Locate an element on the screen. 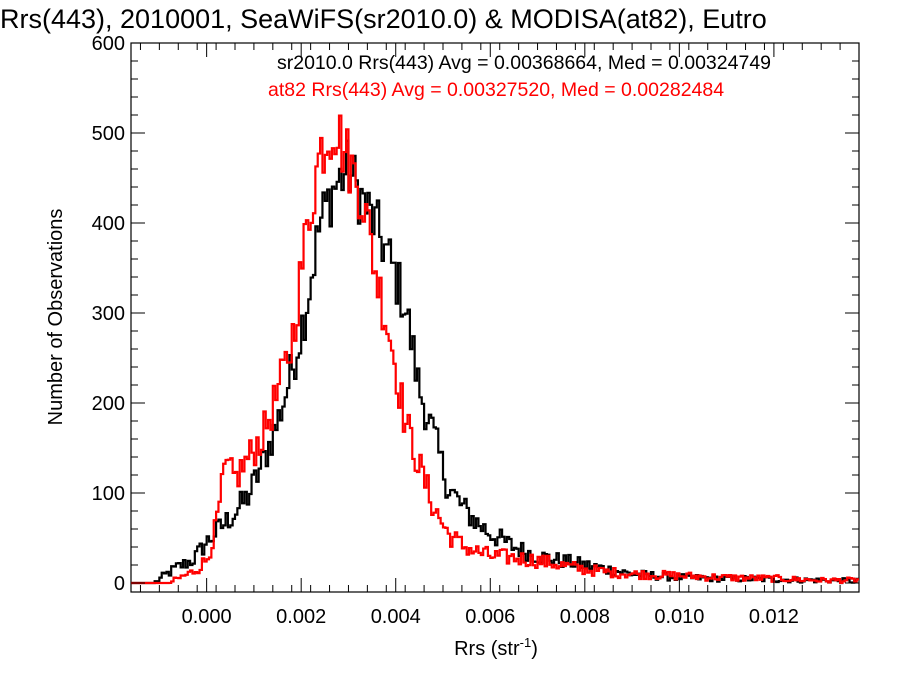 This screenshot has height=675, width=900. x-tick-label: 0.000 is located at coordinates (207, 617).